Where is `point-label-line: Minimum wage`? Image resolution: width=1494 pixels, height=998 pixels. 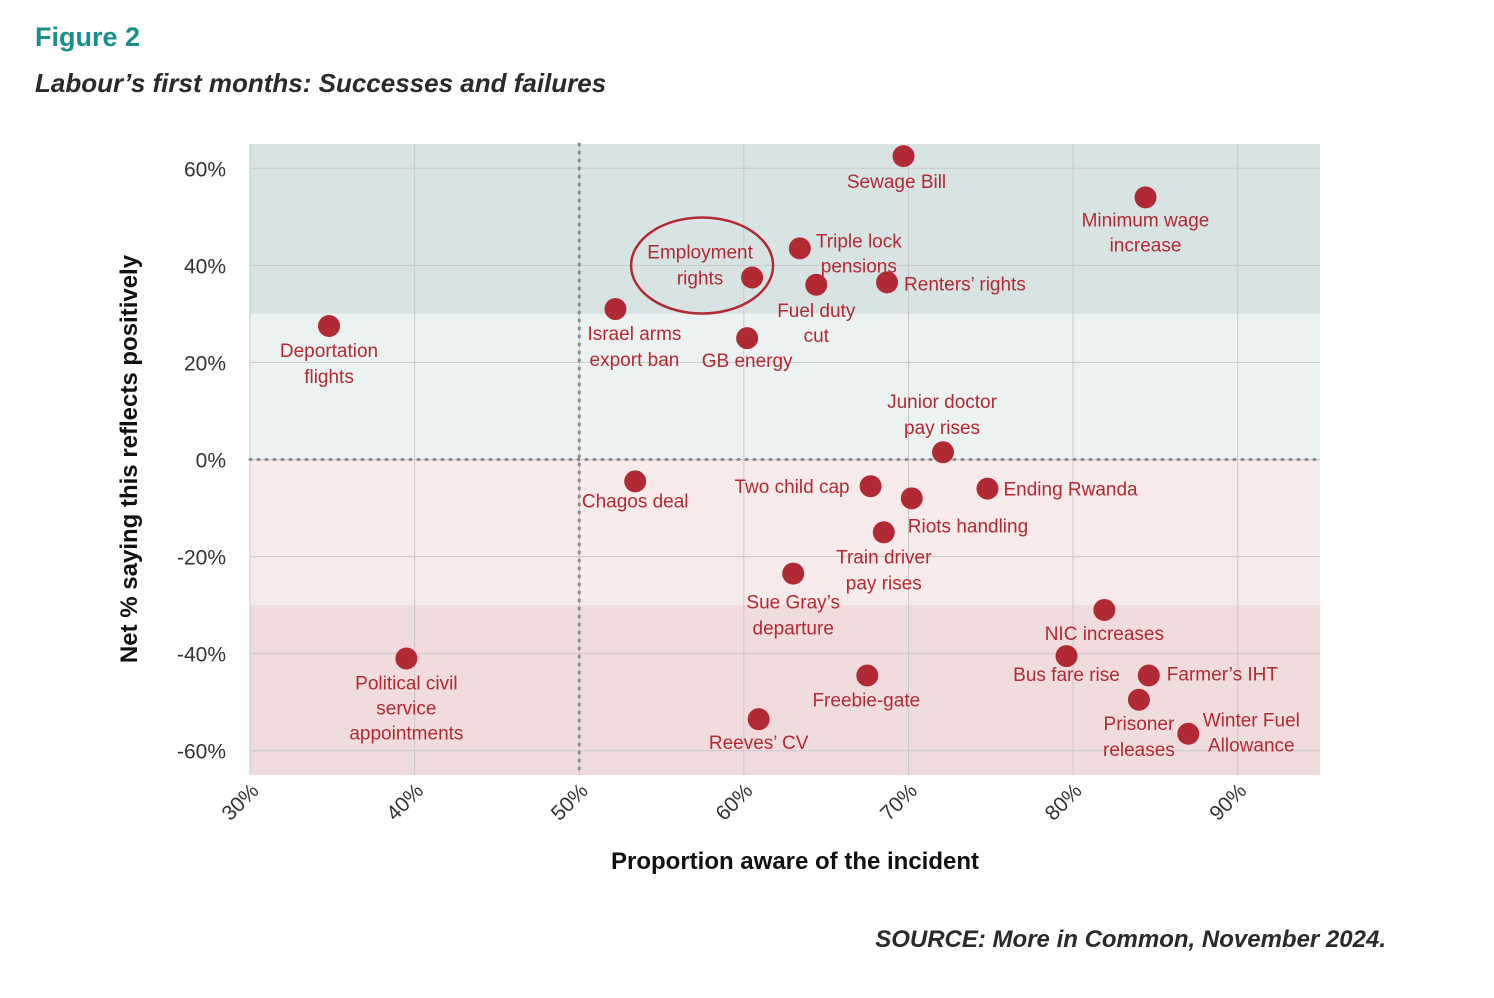 point-label-line: Minimum wage is located at coordinates (1146, 220).